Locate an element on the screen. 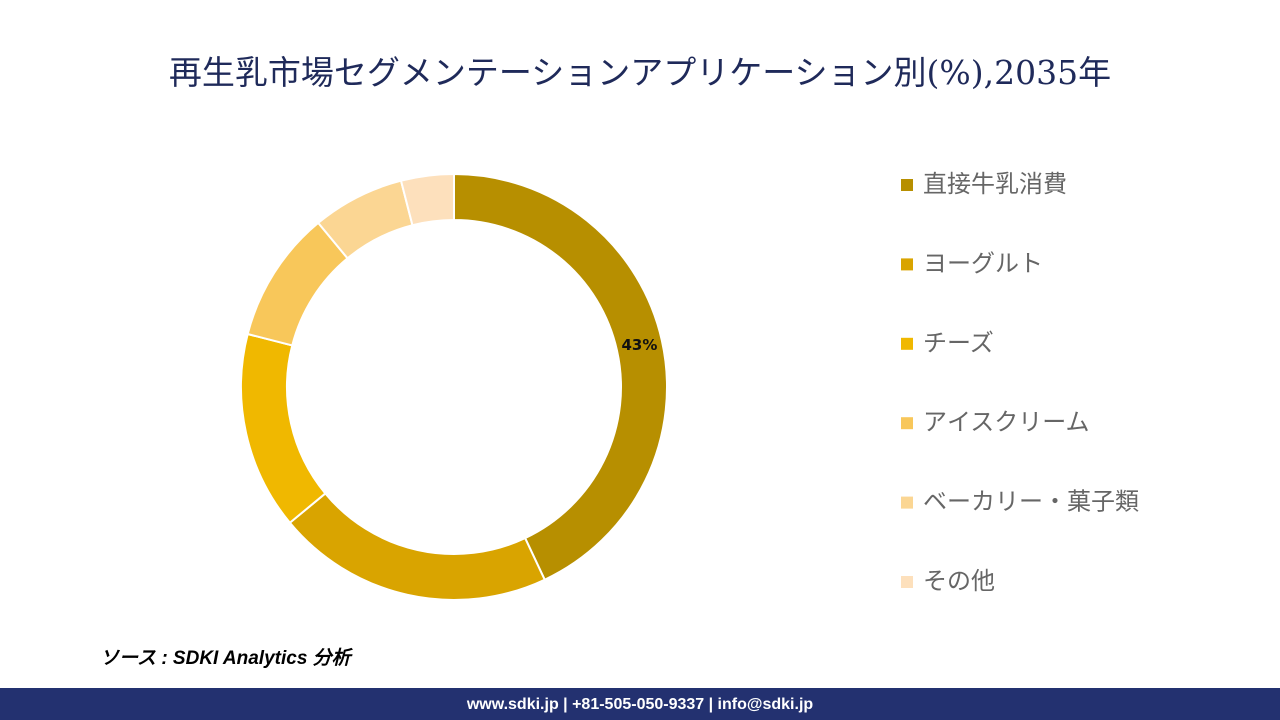 The width and height of the screenshot is (1280, 720). legend-label: その他 is located at coordinates (959, 581).